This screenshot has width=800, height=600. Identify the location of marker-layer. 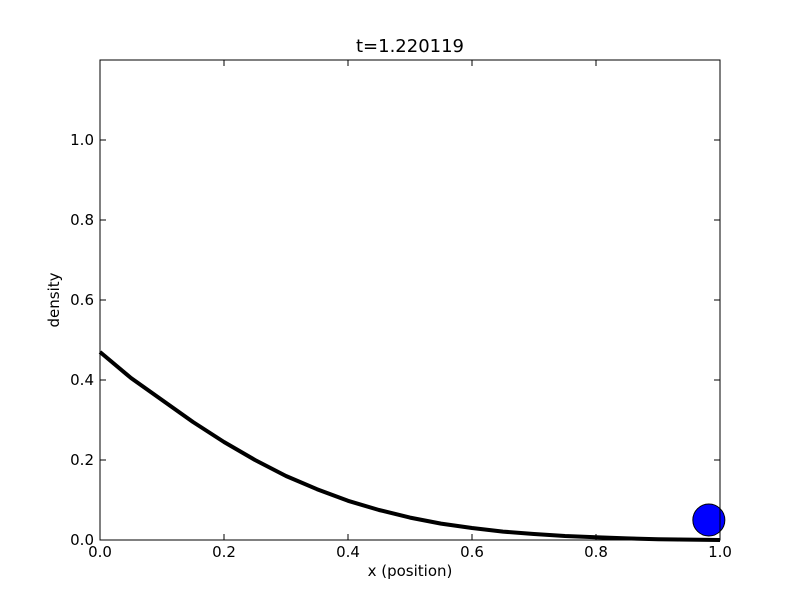
(709, 520).